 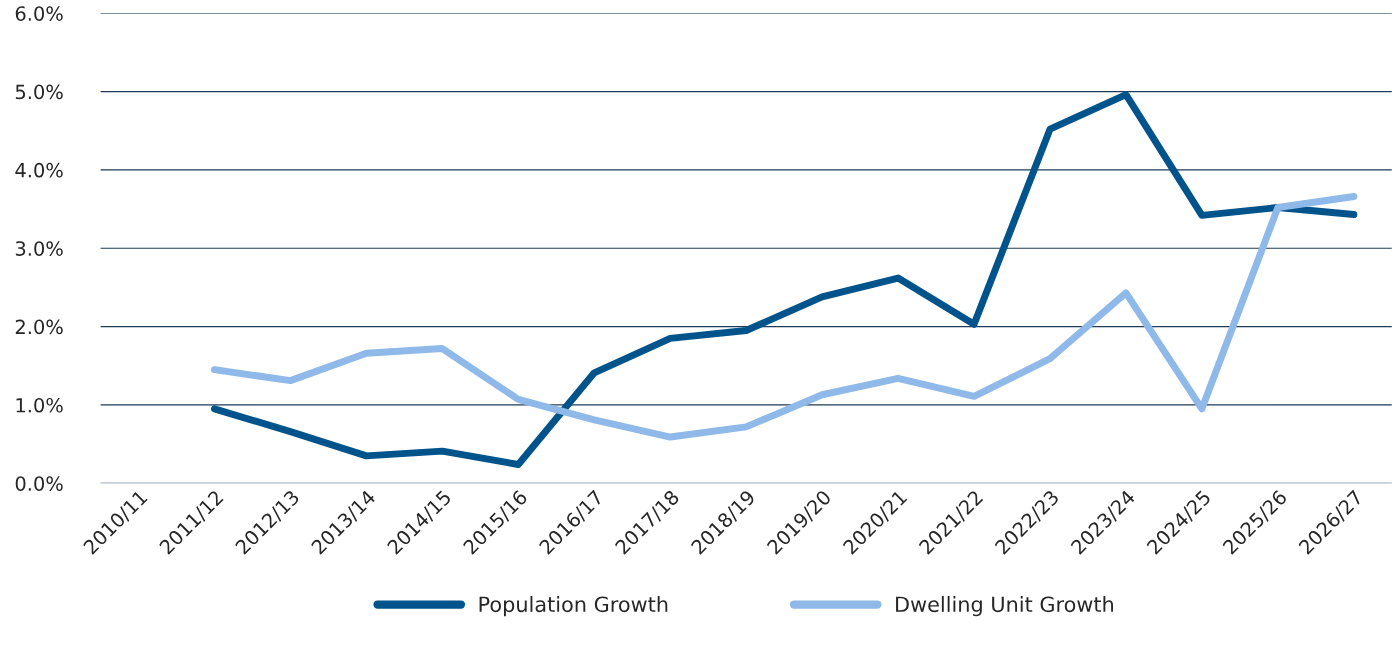 What do you see at coordinates (39, 483) in the screenshot?
I see `y-tick-label: 0.0%` at bounding box center [39, 483].